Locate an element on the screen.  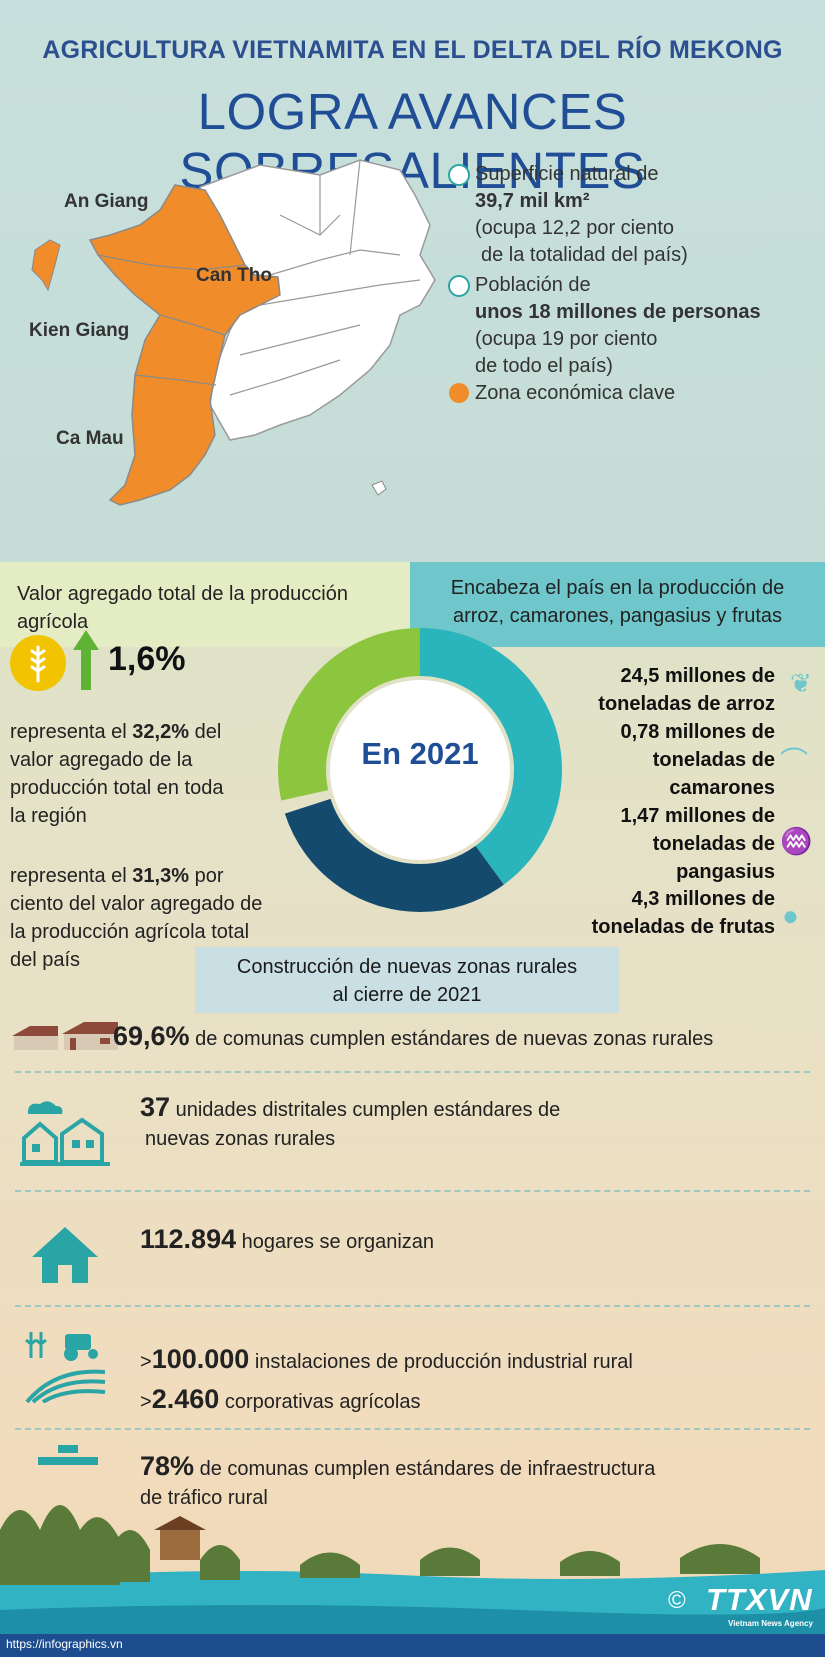
production-pangasius: 1,47 millones de toneladas de pangasius is located at coordinates (697, 844).